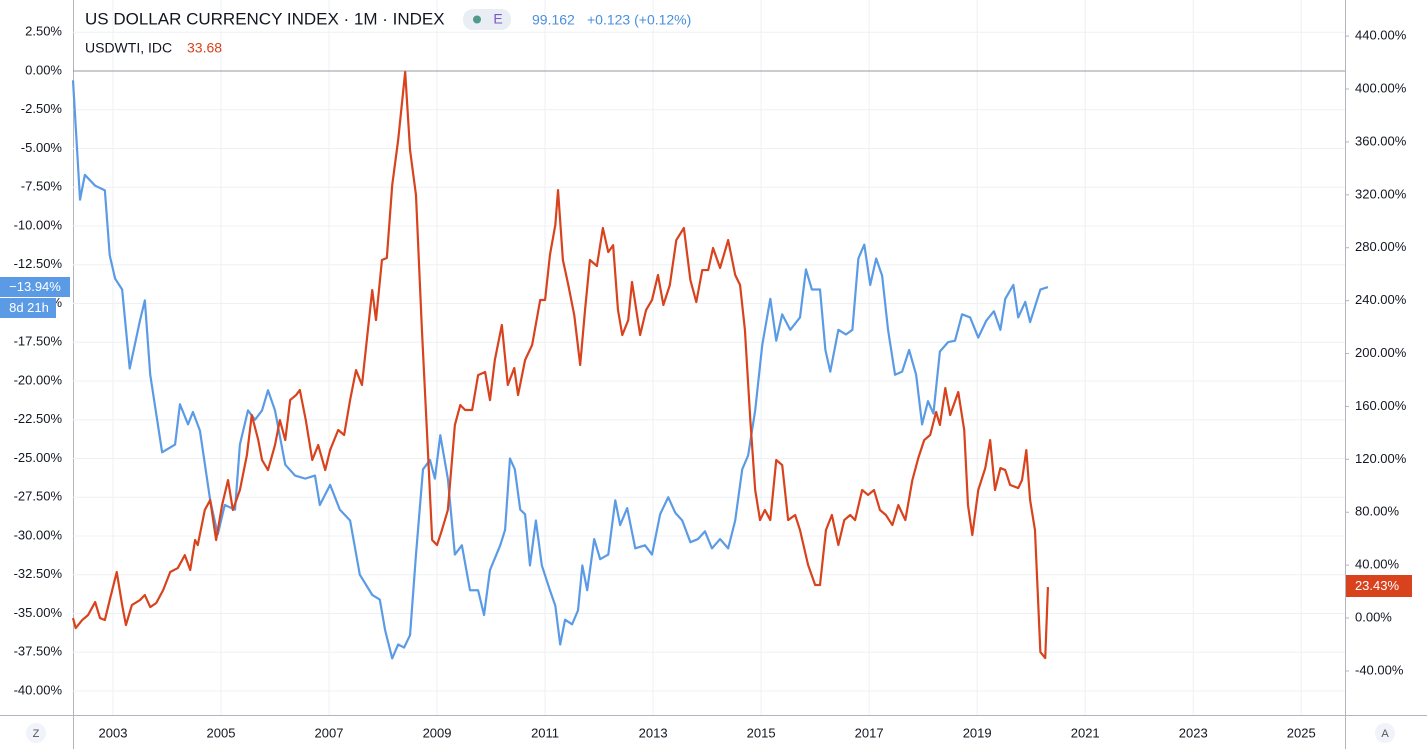  Describe the element at coordinates (38, 496) in the screenshot. I see `y-tick-label: -27.50%` at that location.